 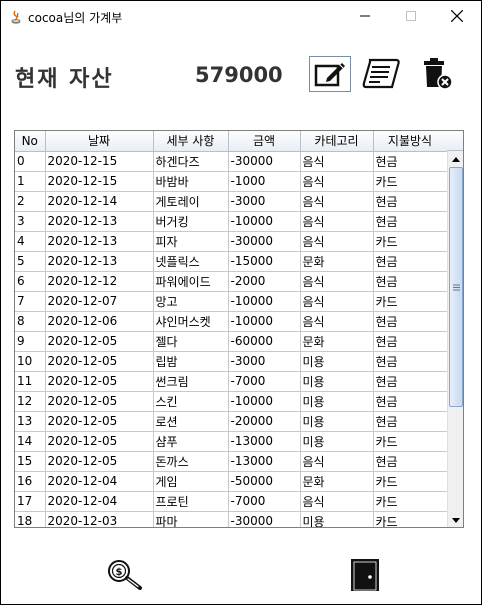 I want to click on table-cell: 립밤, so click(x=191, y=361).